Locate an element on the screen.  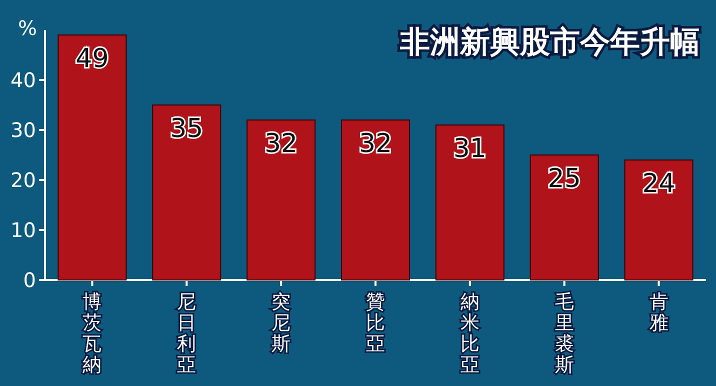
chart-title: 非洲新興股市今年升幅 is located at coordinates (549, 42).